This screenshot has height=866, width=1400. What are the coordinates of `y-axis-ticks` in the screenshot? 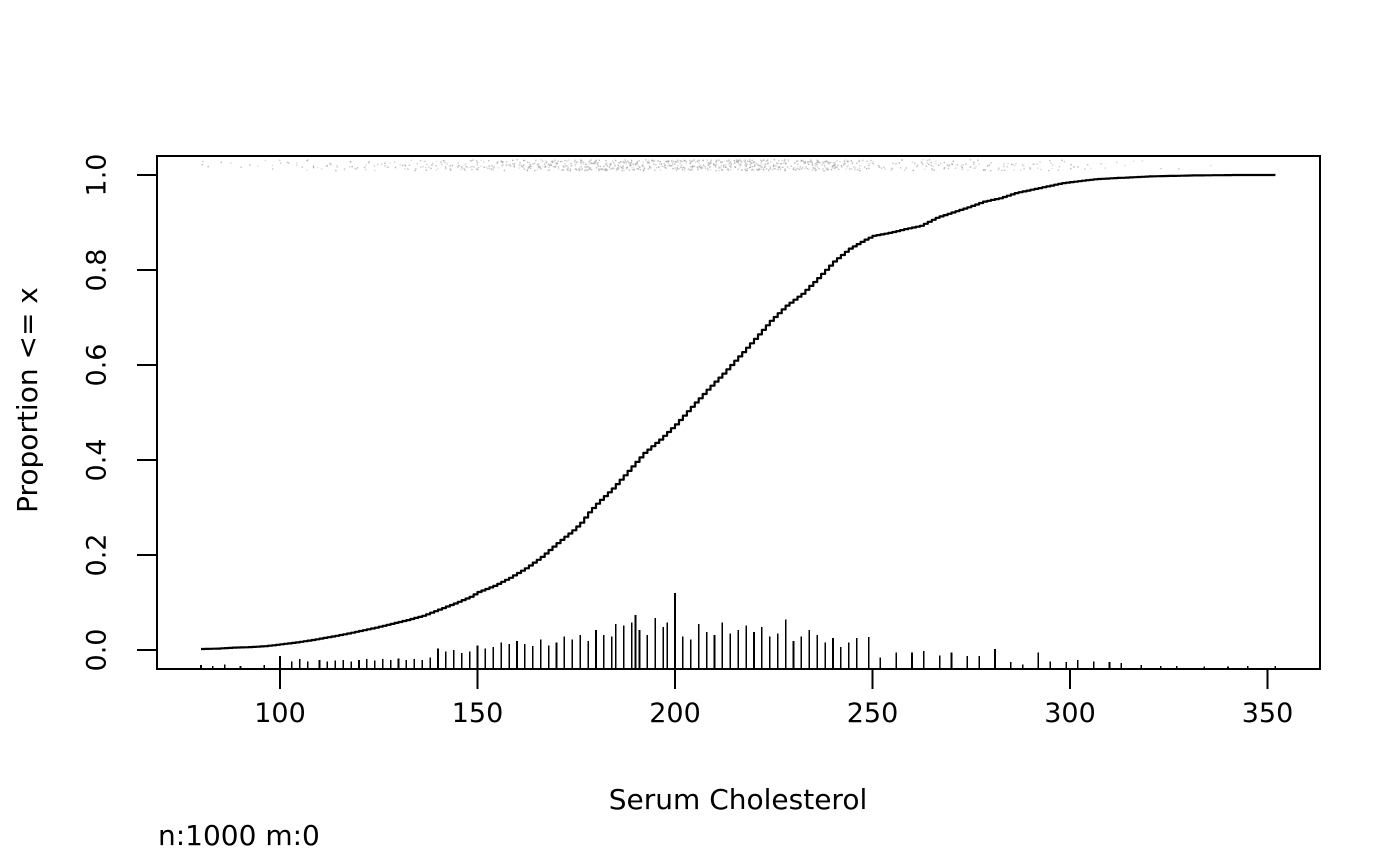 It's located at (147, 412).